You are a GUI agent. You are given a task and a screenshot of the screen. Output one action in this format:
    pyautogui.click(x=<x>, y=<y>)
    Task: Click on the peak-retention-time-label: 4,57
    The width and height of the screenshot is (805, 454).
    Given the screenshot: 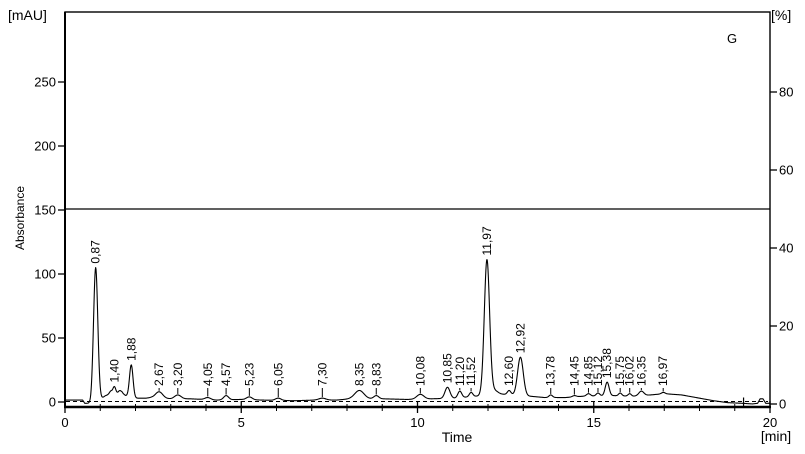 What is the action you would take?
    pyautogui.click(x=226, y=374)
    